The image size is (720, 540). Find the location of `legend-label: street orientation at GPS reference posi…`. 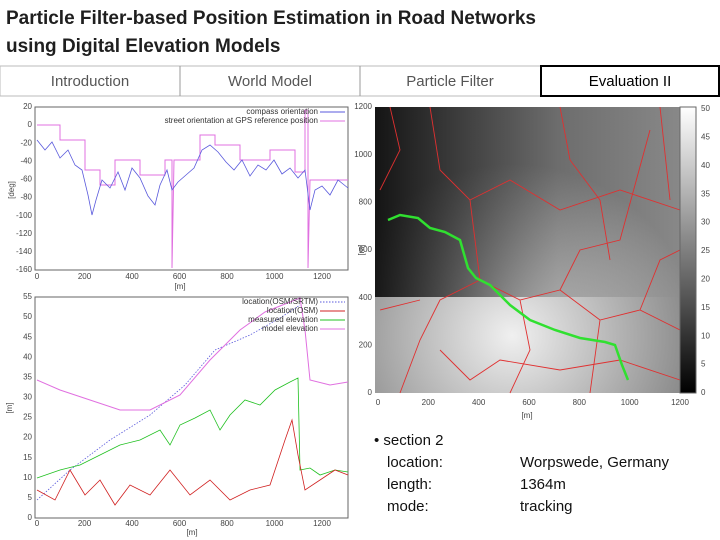

legend-label: street orientation at GPS reference posi… is located at coordinates (241, 120).